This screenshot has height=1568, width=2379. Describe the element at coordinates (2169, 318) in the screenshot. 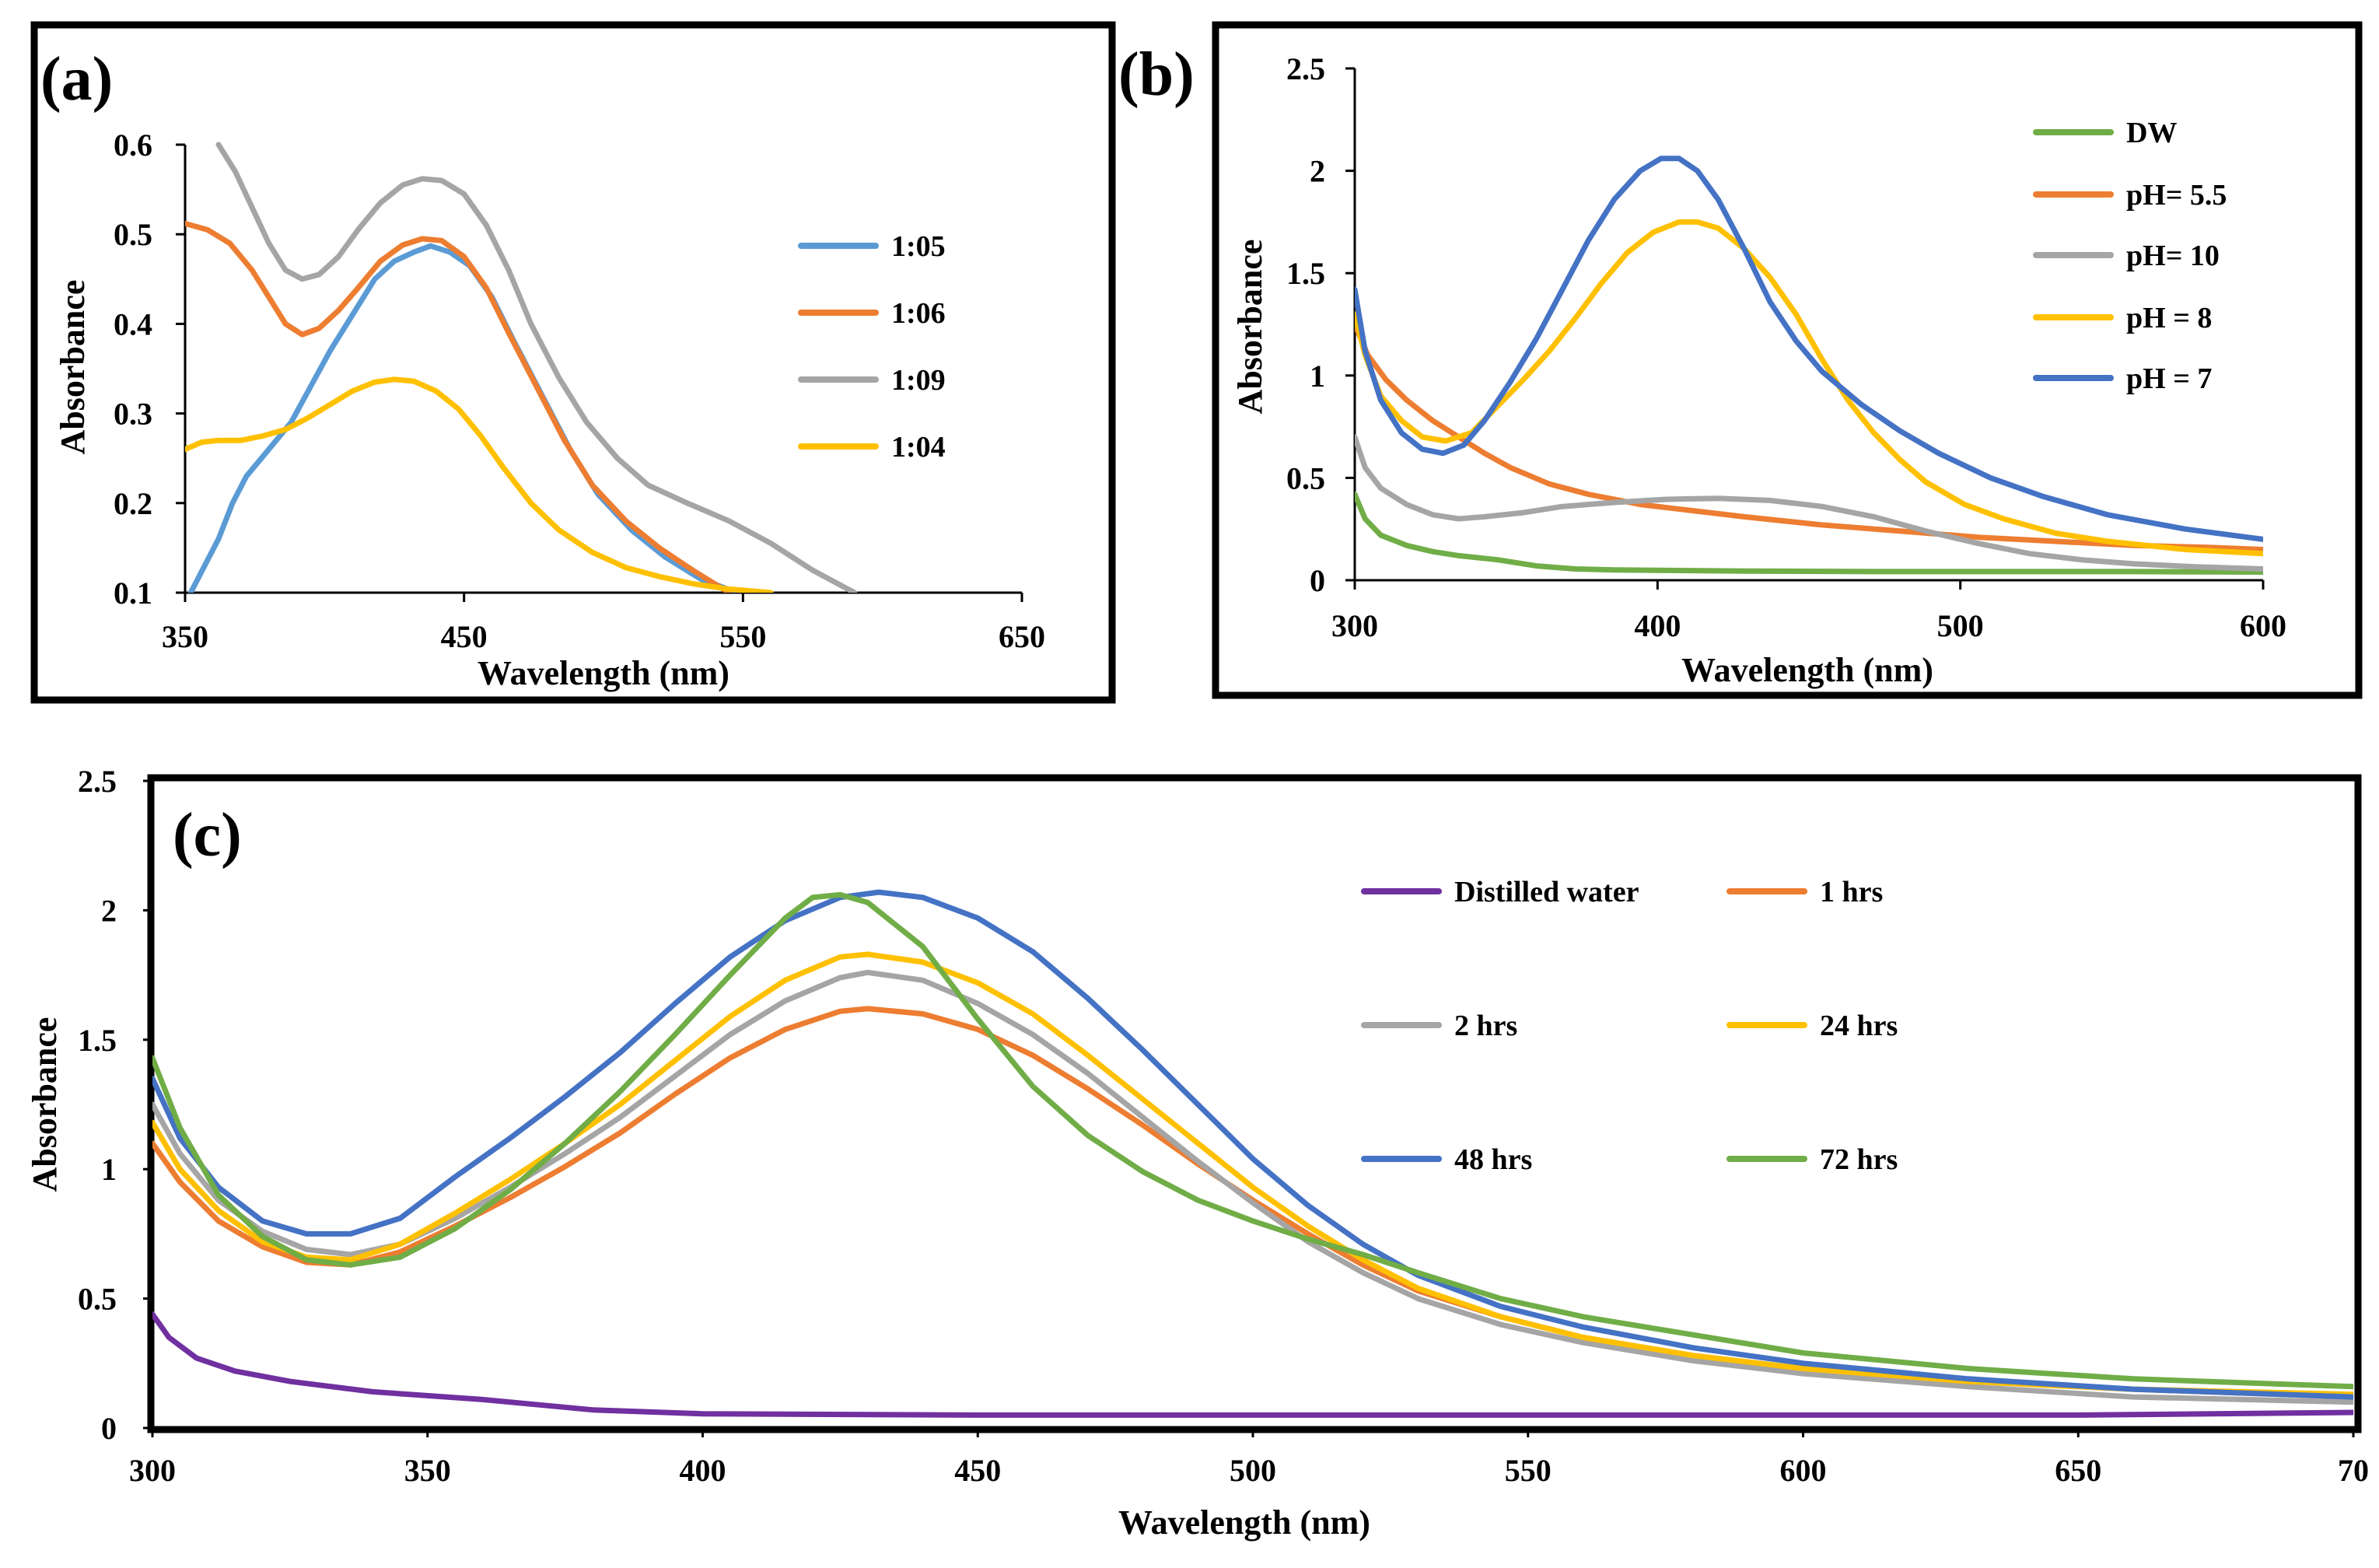

I see `panel-b-legend-label: pH = 8` at that location.